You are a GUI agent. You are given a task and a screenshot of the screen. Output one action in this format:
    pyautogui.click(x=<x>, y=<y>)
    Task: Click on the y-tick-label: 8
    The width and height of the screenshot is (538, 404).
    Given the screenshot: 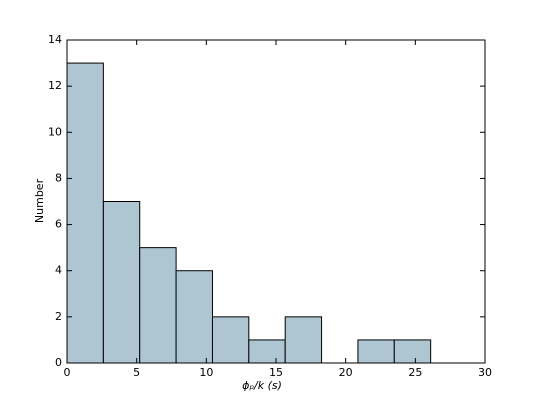 What is the action you would take?
    pyautogui.click(x=58, y=177)
    